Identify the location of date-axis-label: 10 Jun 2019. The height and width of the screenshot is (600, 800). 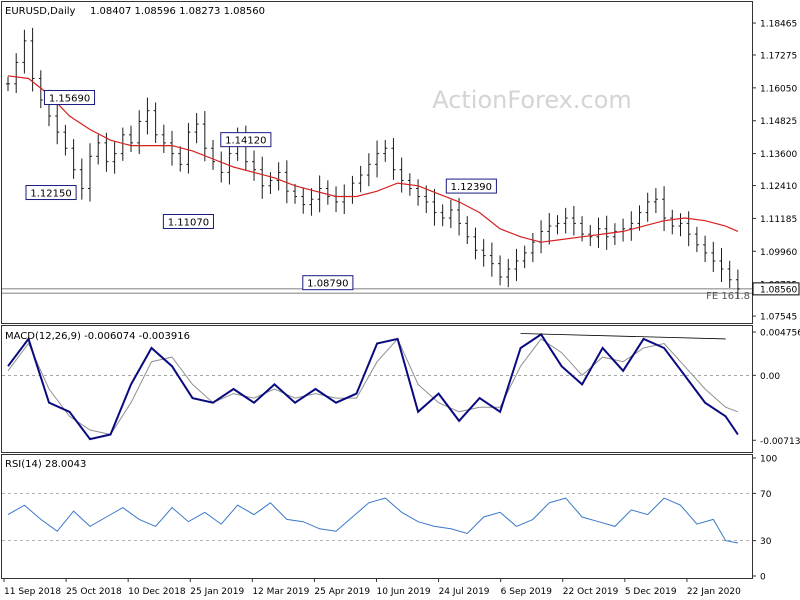
(404, 592).